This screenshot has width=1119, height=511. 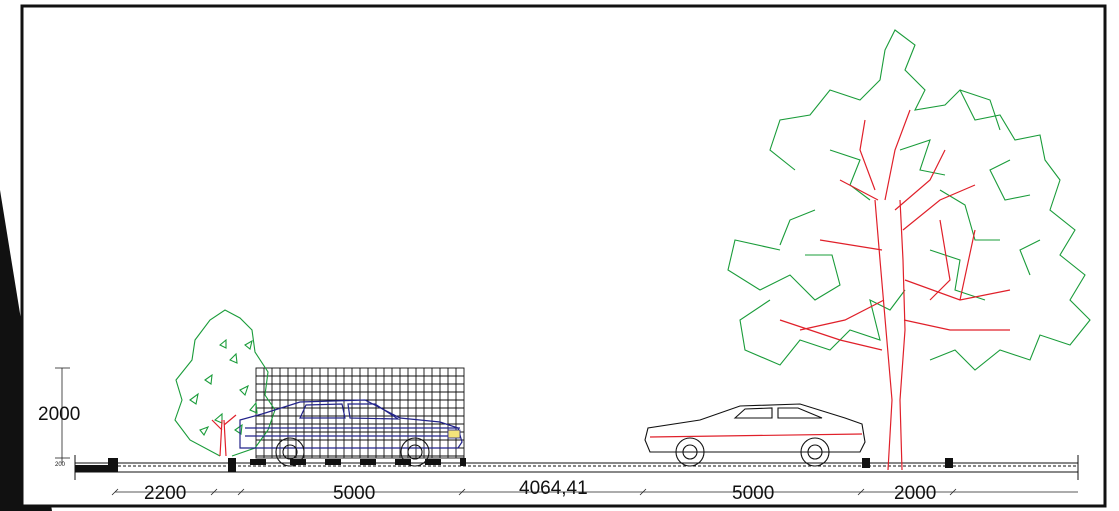 What do you see at coordinates (351, 433) in the screenshot?
I see `sedan-car` at bounding box center [351, 433].